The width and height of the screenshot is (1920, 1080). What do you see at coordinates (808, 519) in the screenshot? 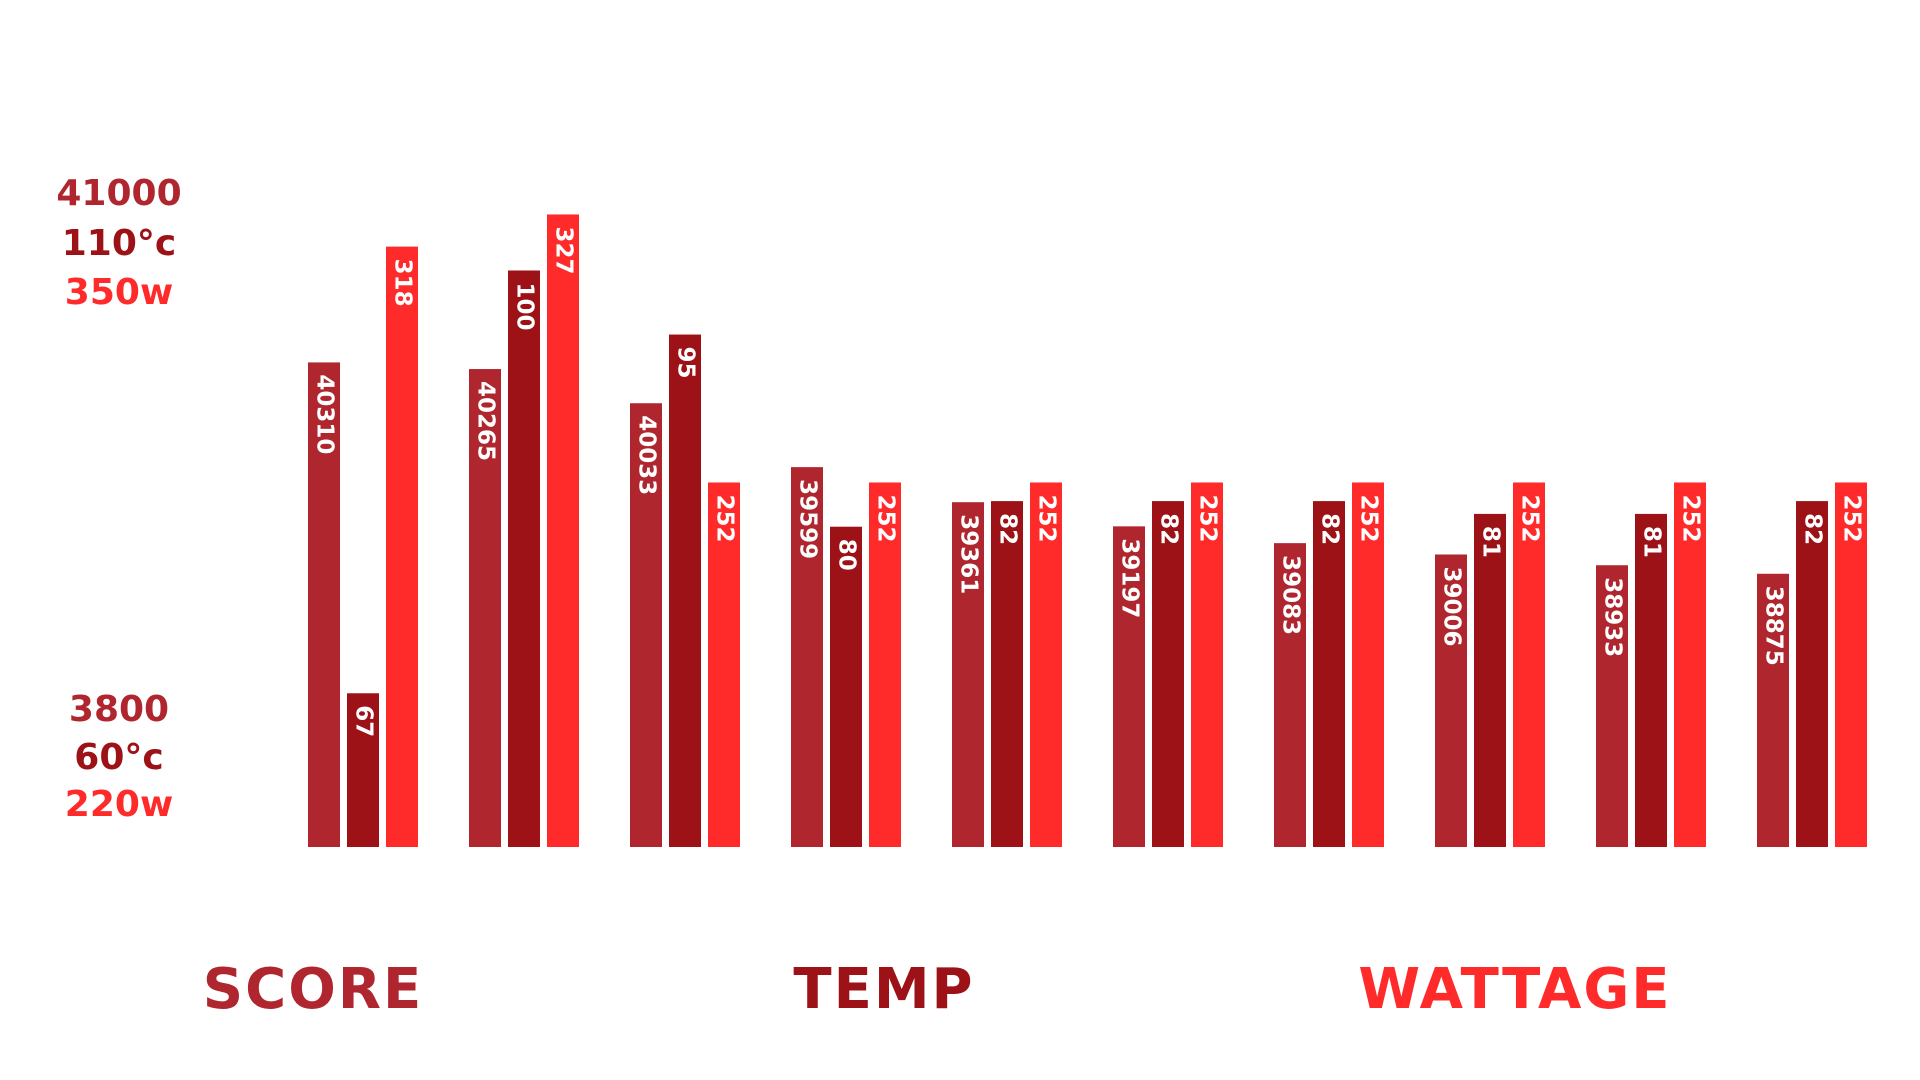
I see `value-label: 39599` at bounding box center [808, 519].